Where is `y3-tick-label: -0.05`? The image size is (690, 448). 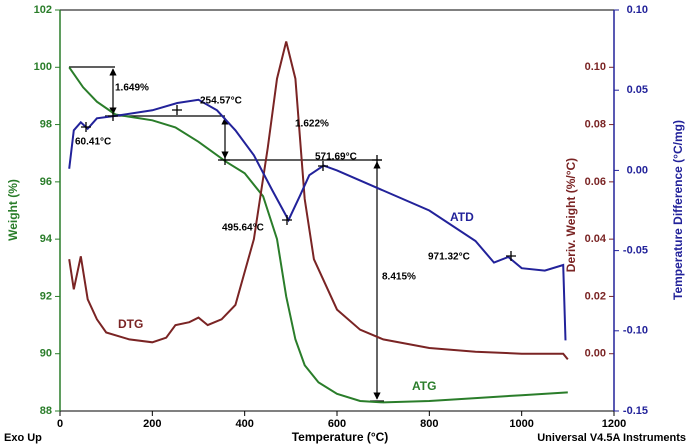 y3-tick-label: -0.05 is located at coordinates (635, 251).